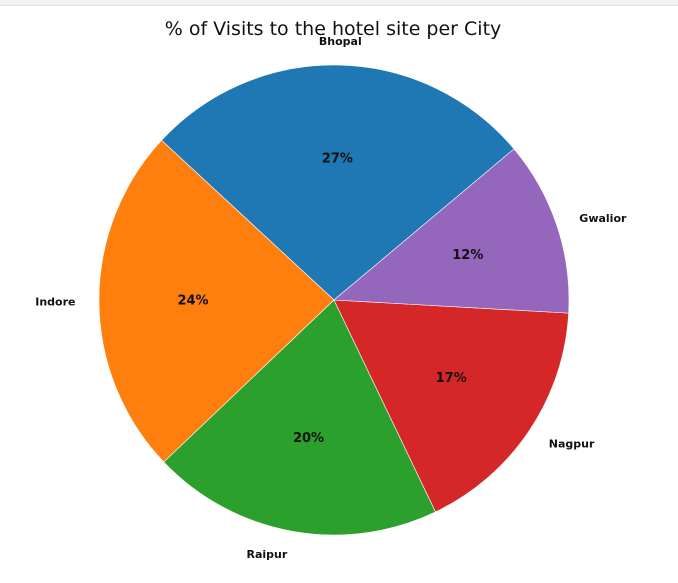 The image size is (678, 583). What do you see at coordinates (572, 443) in the screenshot?
I see `slice-label-nagpur: Nagpur` at bounding box center [572, 443].